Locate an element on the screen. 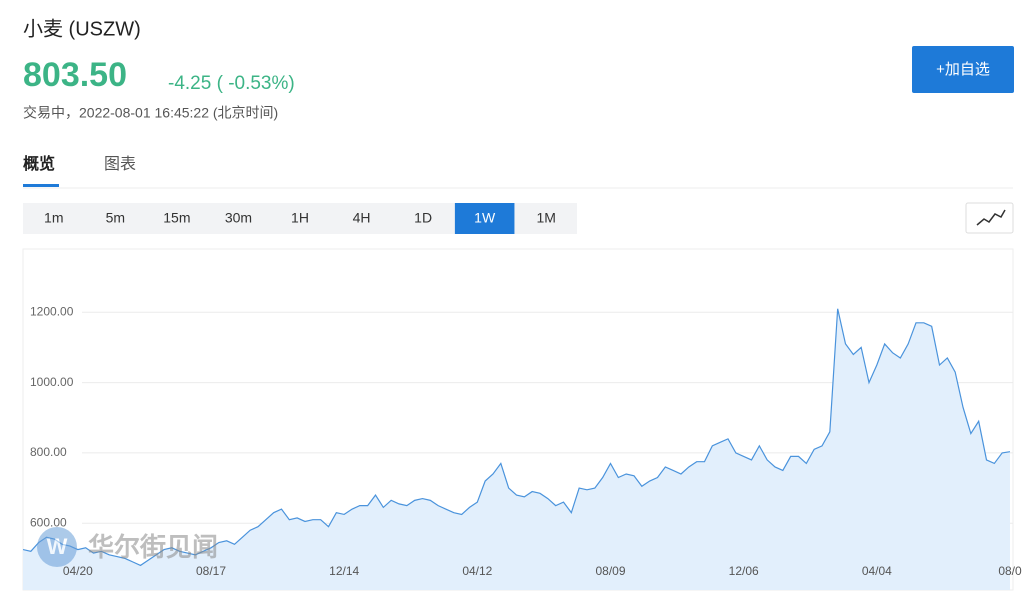 The height and width of the screenshot is (602, 1024). add-button-label: +加自选 is located at coordinates (963, 69).